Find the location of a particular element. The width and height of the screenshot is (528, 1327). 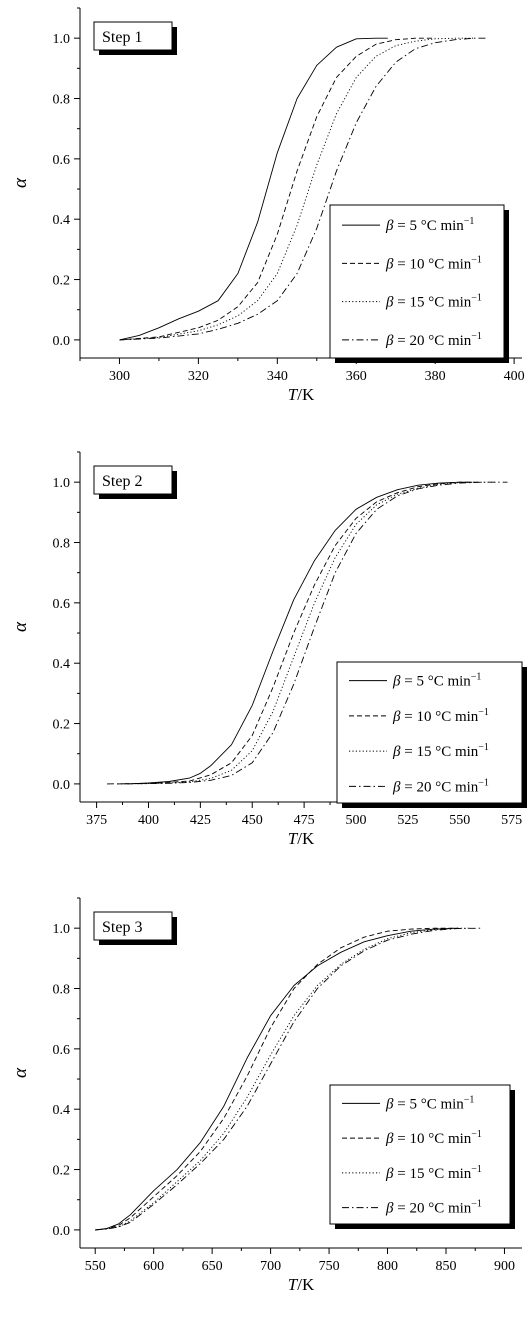

x-tick-label: 320 is located at coordinates (198, 376).